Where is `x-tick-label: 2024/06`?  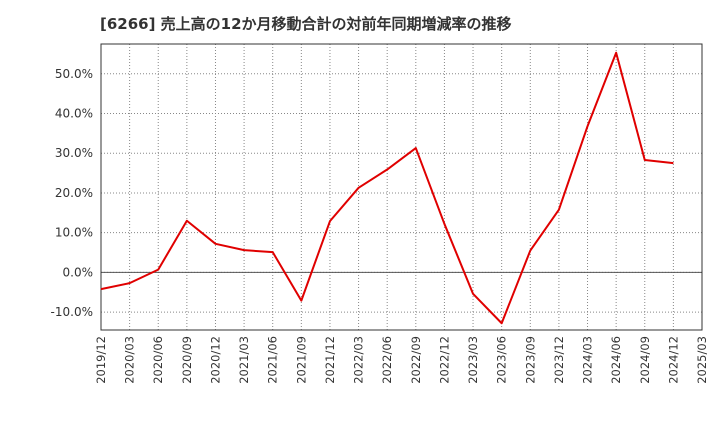
x-tick-label: 2024/06 is located at coordinates (616, 360).